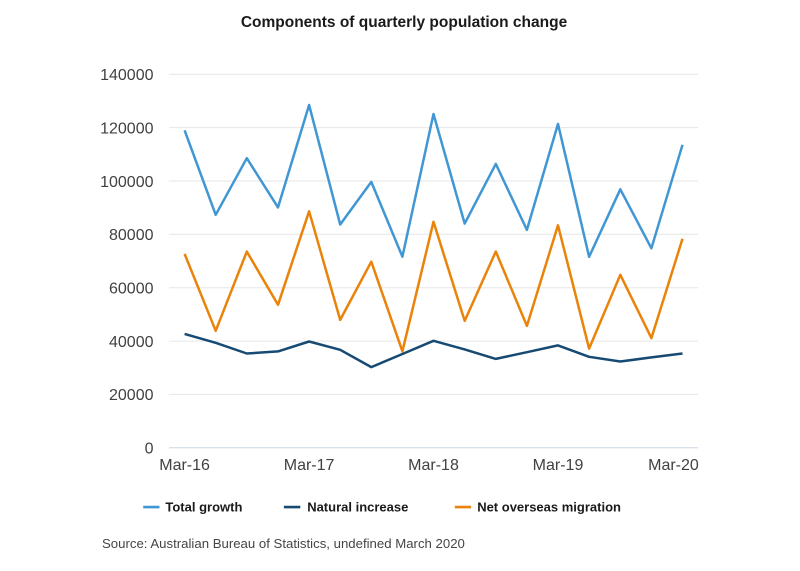 This screenshot has width=800, height=571. What do you see at coordinates (131, 395) in the screenshot?
I see `svg-text: 20000` at bounding box center [131, 395].